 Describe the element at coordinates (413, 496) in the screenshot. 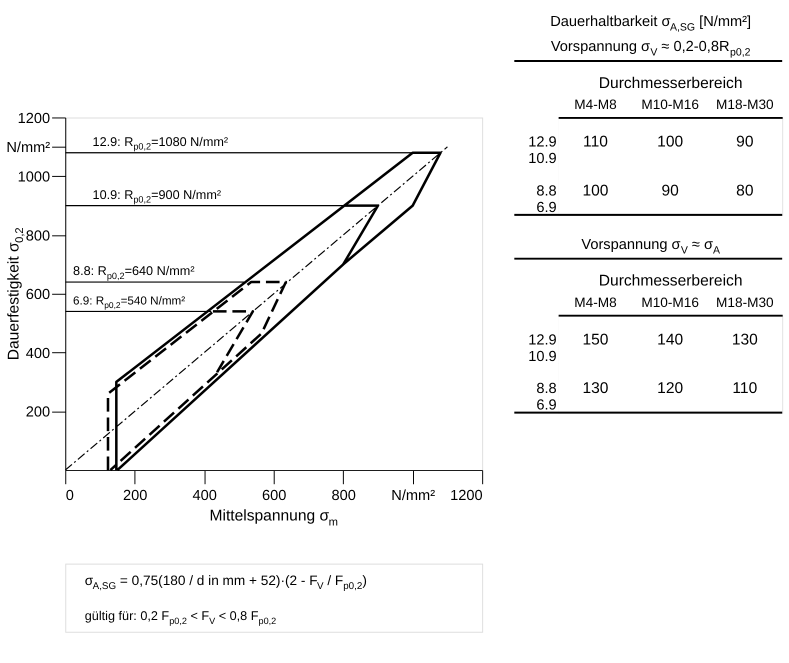

I see `x-tick-label: N/mm²` at that location.